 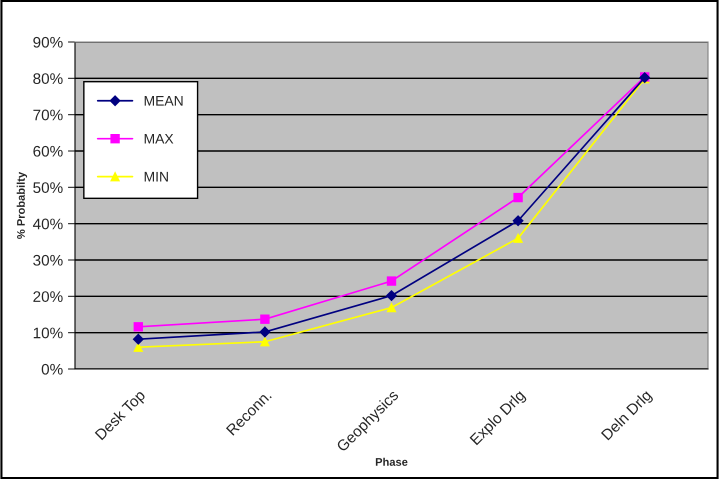 I want to click on y-tick-label: 40%, so click(x=47, y=224).